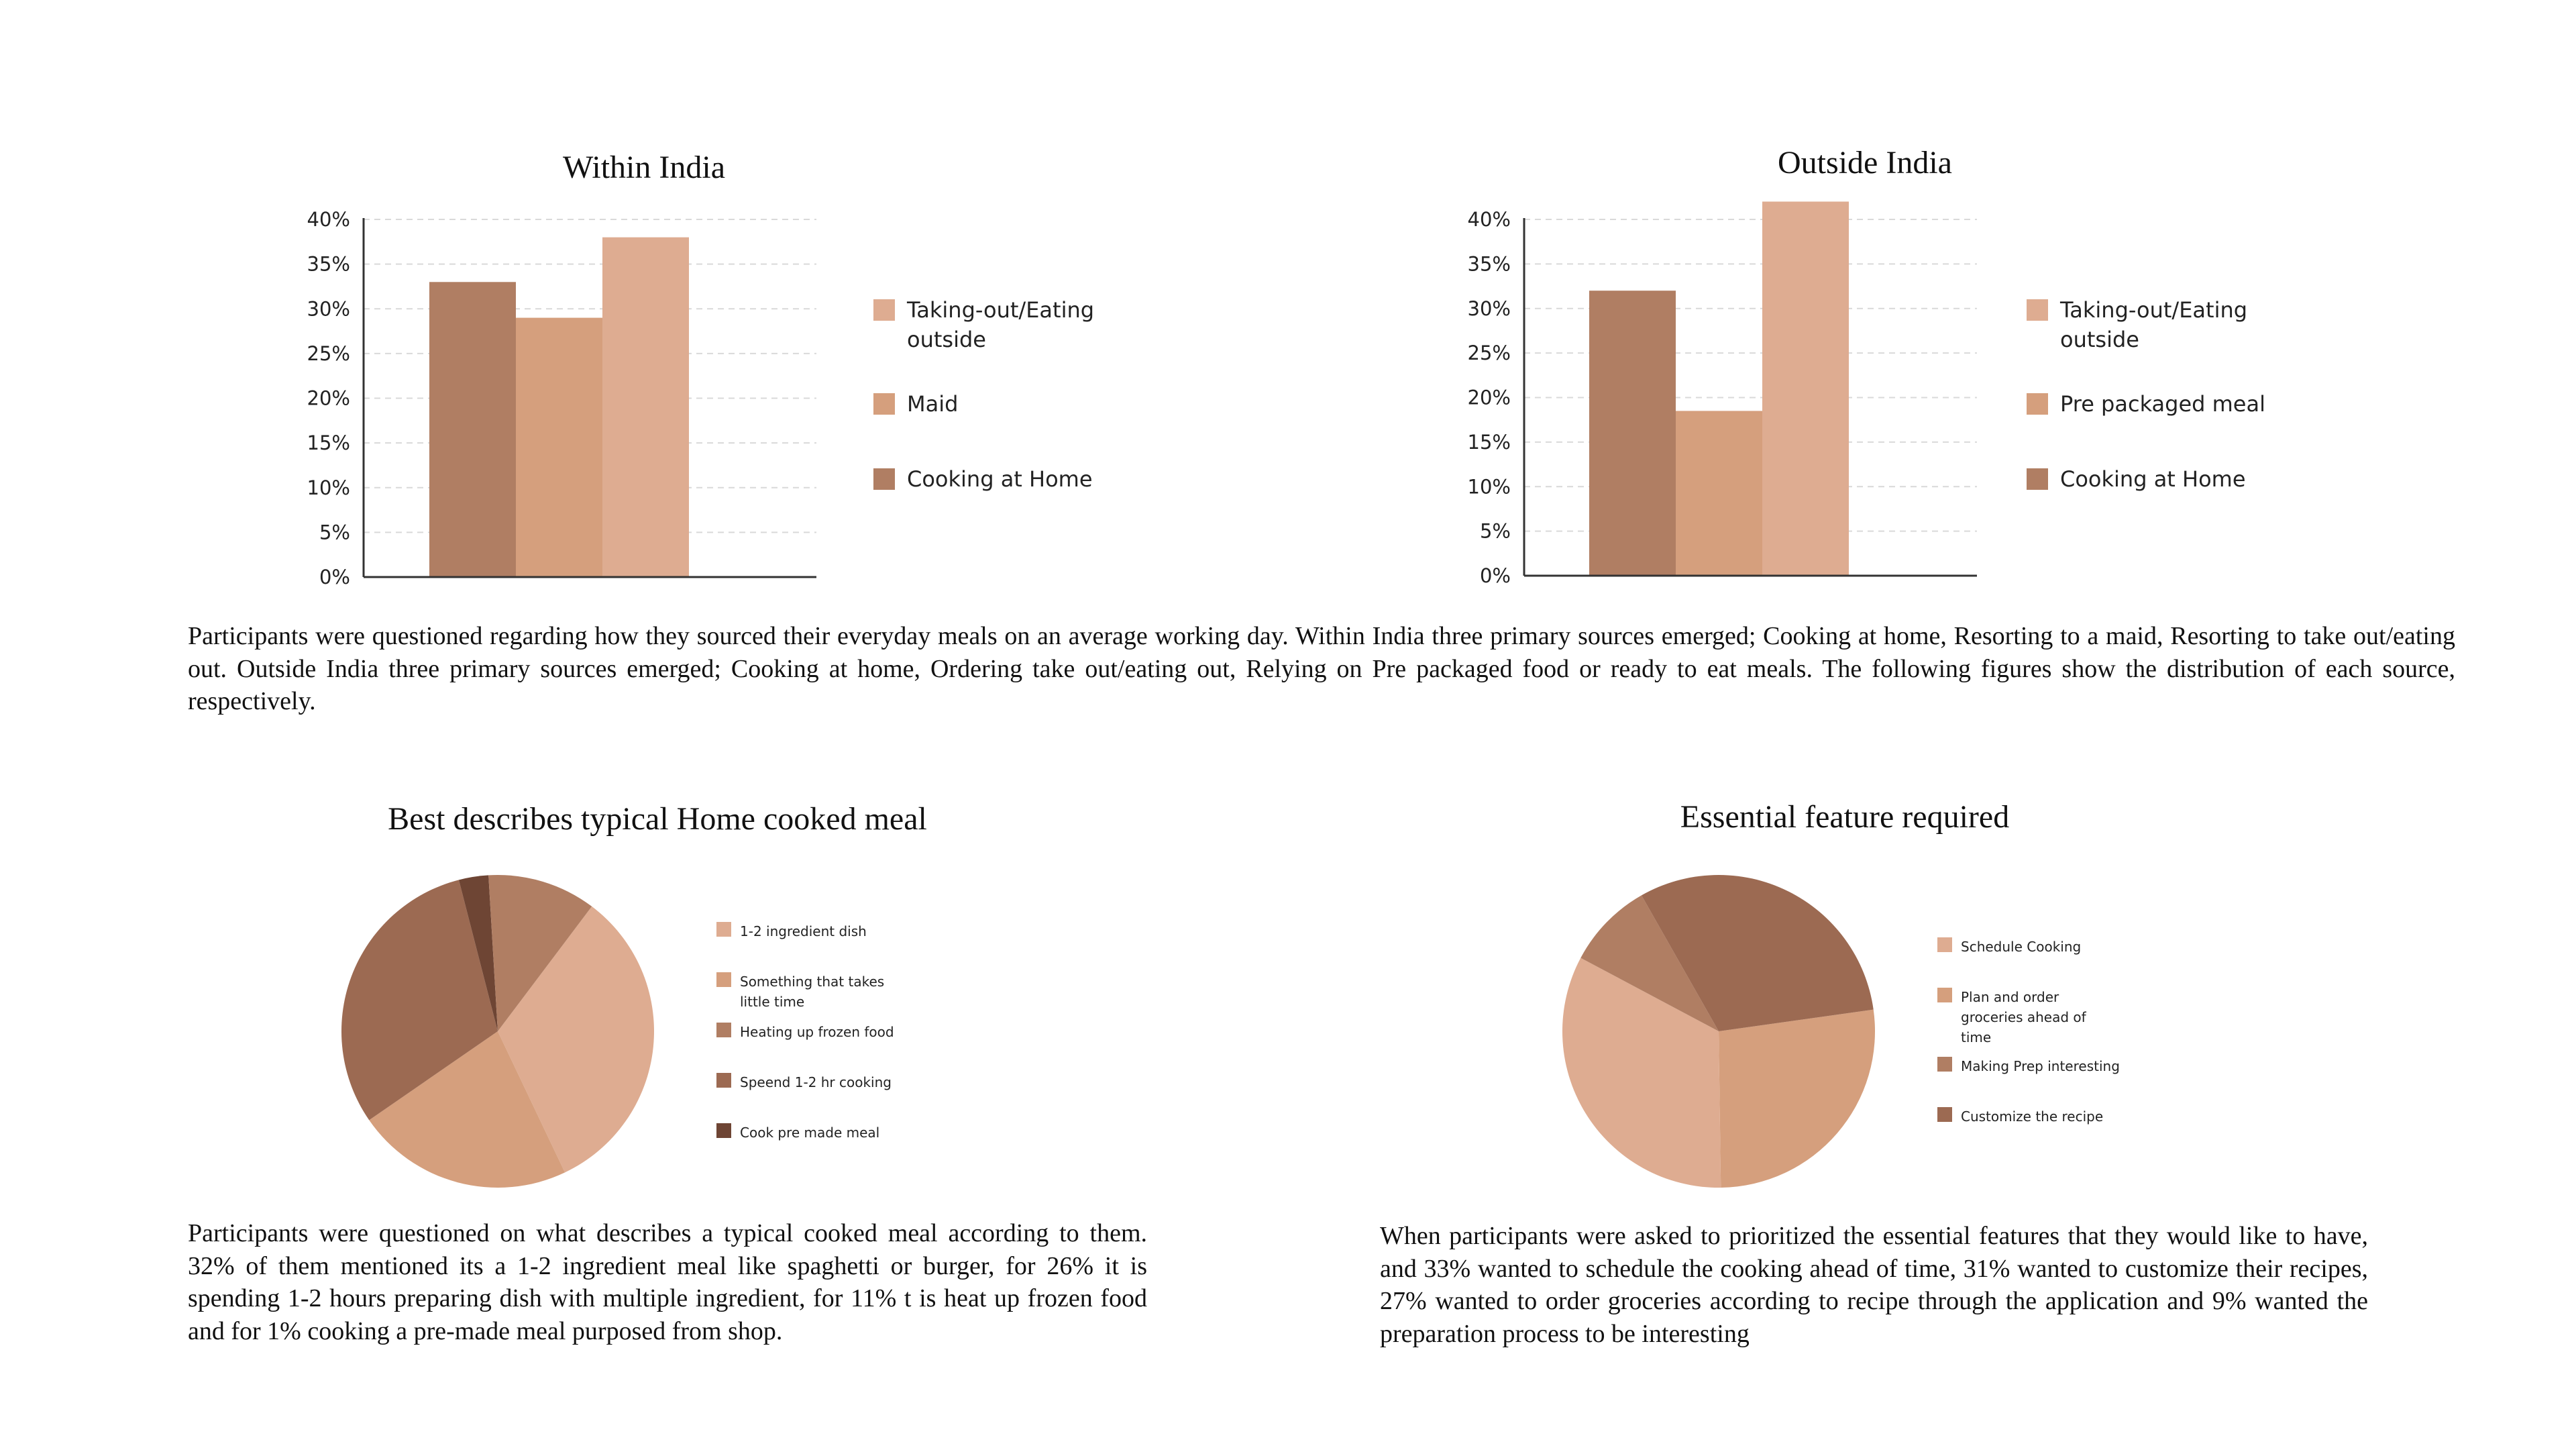 This screenshot has width=2576, height=1452. What do you see at coordinates (803, 931) in the screenshot?
I see `legend-label: 1-2 ingredient dish` at bounding box center [803, 931].